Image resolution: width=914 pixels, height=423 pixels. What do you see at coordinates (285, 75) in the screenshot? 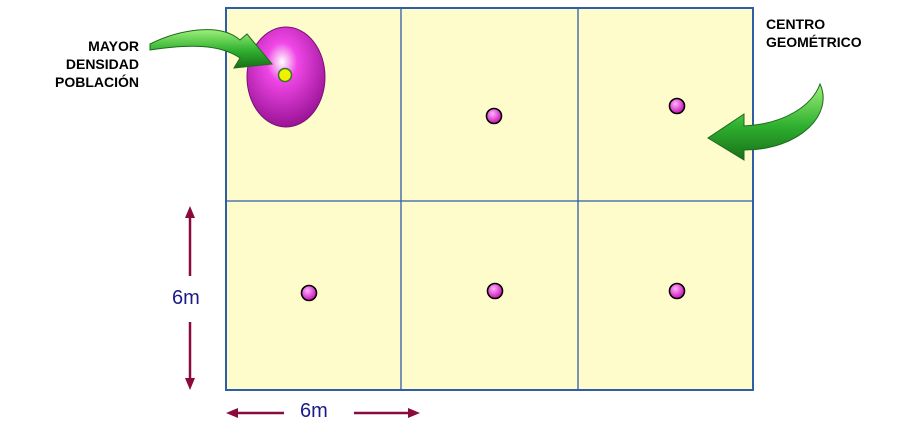
I see `density-center-dot` at bounding box center [285, 75].